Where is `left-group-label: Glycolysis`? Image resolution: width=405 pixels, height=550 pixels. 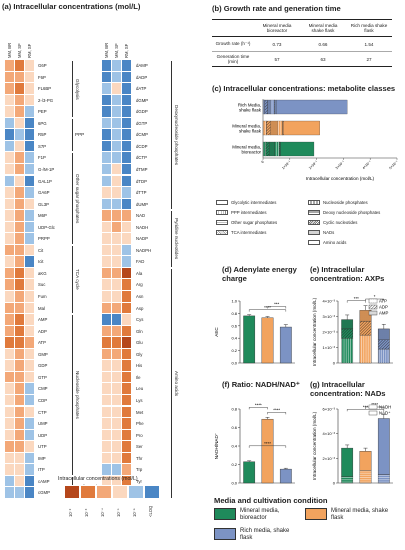
left-group-label: Glycolysis is located at coordinates (77, 89).